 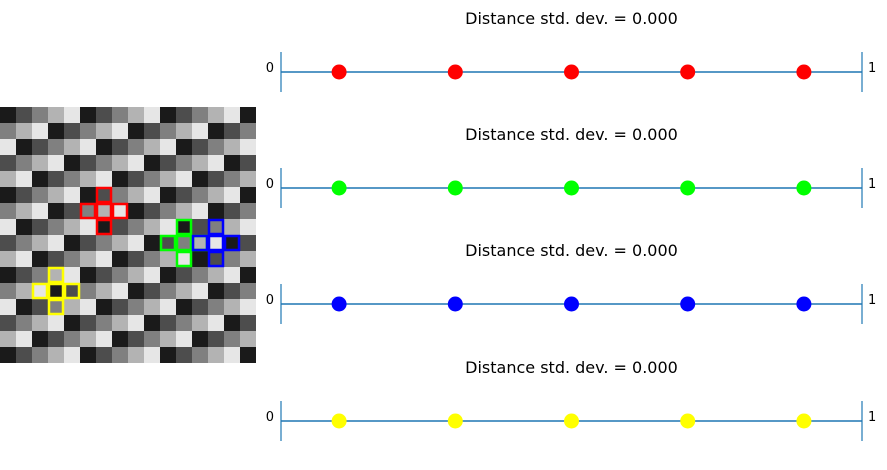 I want to click on cross-red, so click(x=104, y=211).